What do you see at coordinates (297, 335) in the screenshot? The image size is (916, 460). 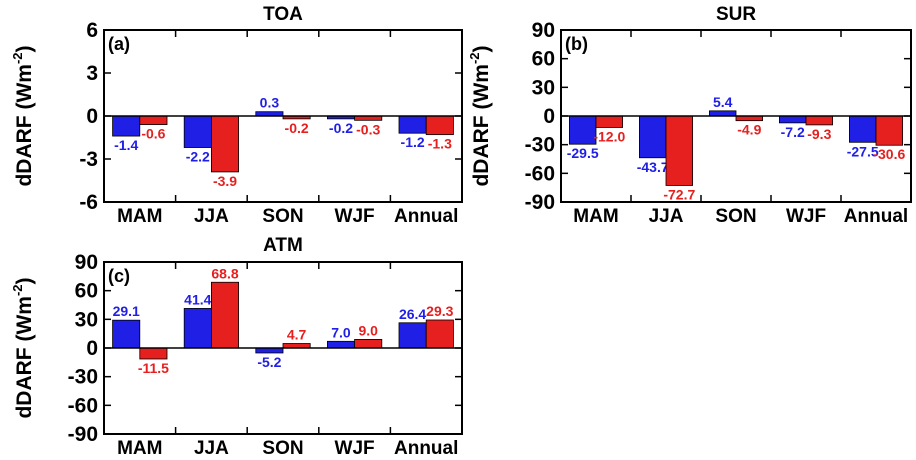 I see `data-label: 4.7` at bounding box center [297, 335].